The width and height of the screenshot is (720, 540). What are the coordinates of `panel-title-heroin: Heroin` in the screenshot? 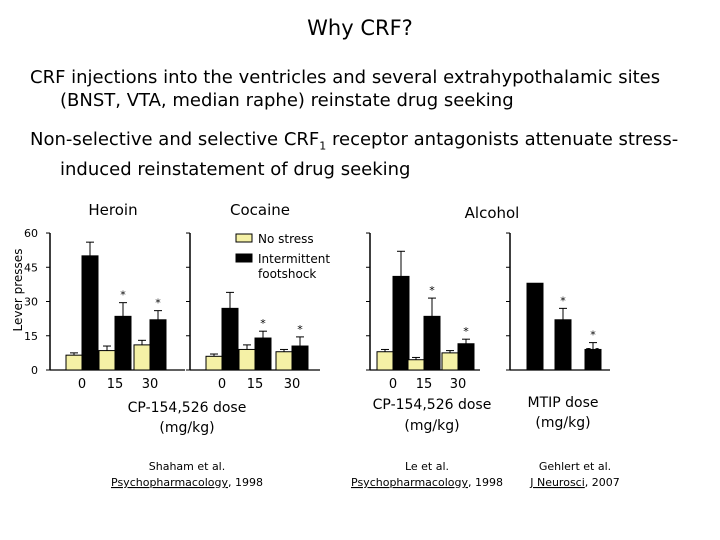 It's located at (112, 210).